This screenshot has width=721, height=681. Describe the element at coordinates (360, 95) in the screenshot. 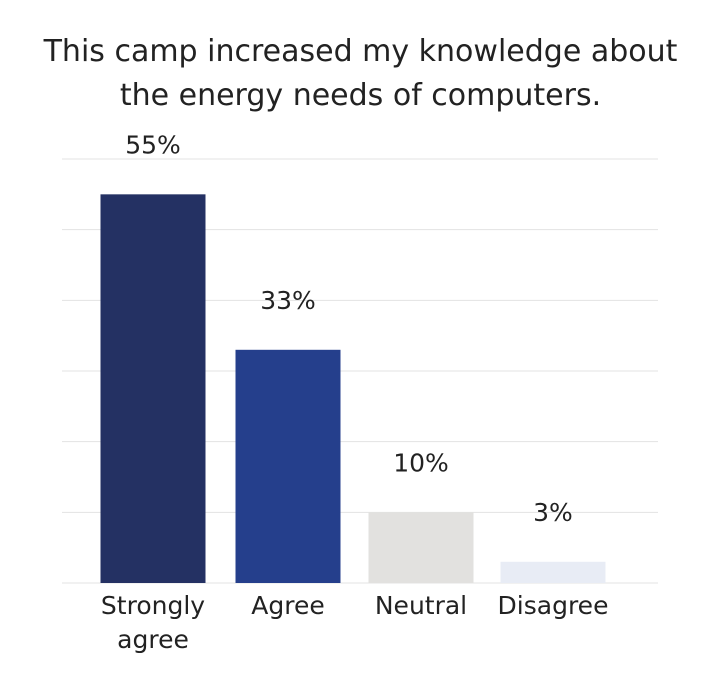

I see `chart-title-line-2: the energy needs of computers.` at that location.